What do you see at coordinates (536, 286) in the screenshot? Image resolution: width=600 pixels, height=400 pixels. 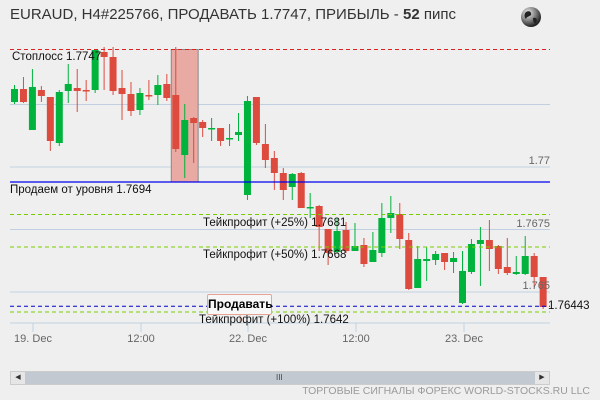 I see `y-tick-label: 1.765` at bounding box center [536, 286].